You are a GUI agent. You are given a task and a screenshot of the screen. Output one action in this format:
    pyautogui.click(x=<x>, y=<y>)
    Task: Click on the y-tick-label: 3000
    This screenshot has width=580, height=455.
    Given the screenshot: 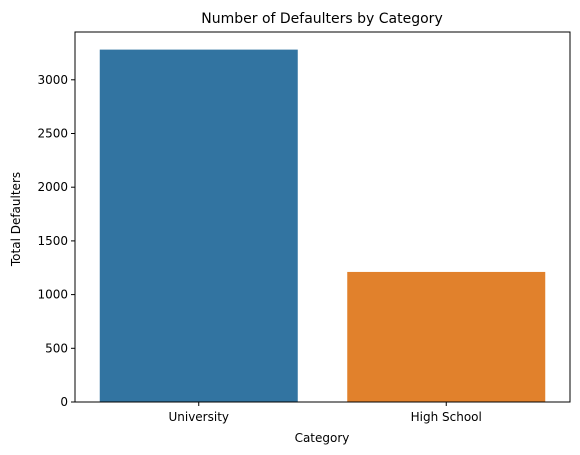 What is the action you would take?
    pyautogui.click(x=52, y=80)
    